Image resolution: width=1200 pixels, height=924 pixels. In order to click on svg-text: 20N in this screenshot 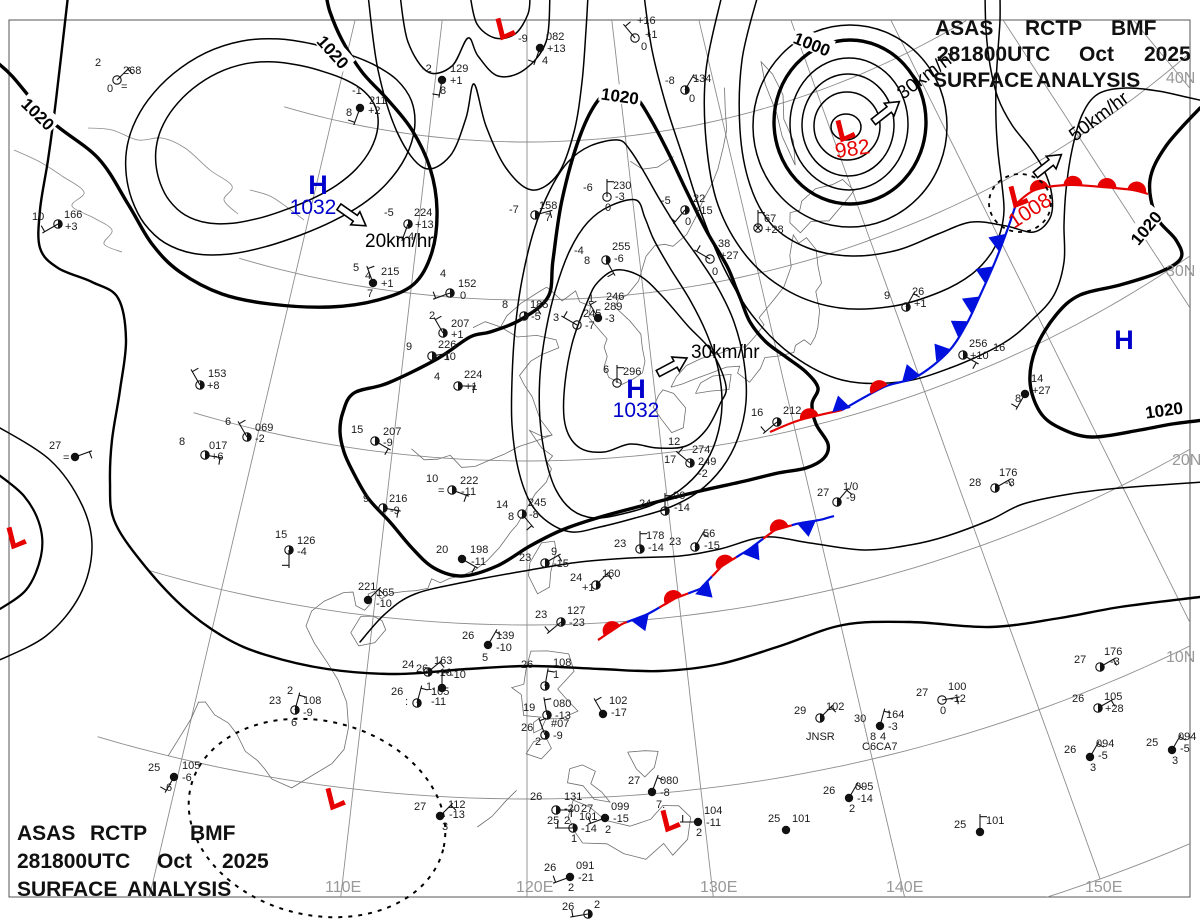, I will do `click(1186, 460)`.